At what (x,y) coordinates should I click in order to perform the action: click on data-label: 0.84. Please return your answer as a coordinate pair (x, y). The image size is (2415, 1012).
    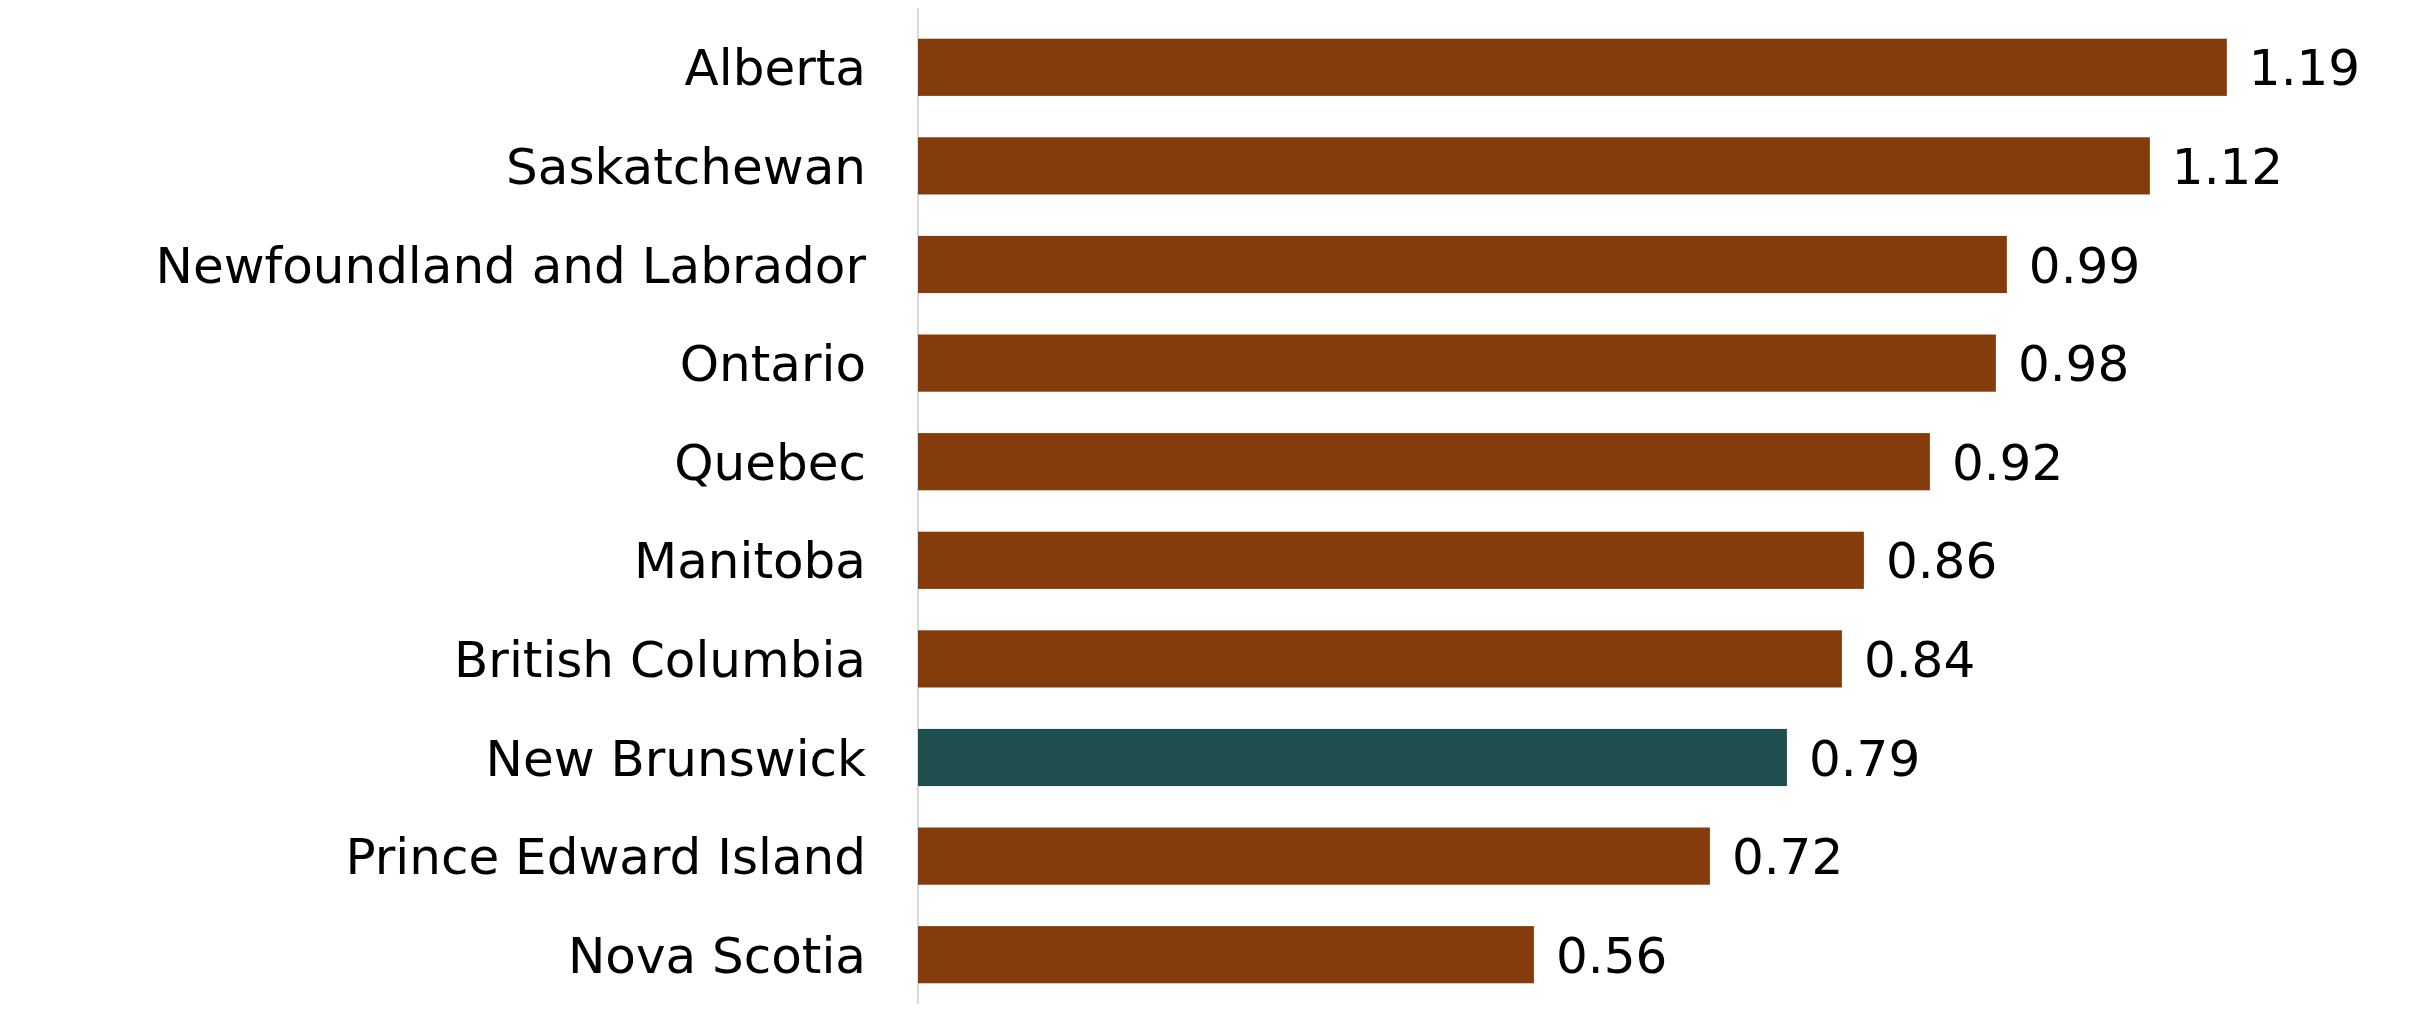
    Looking at the image, I should click on (1919, 659).